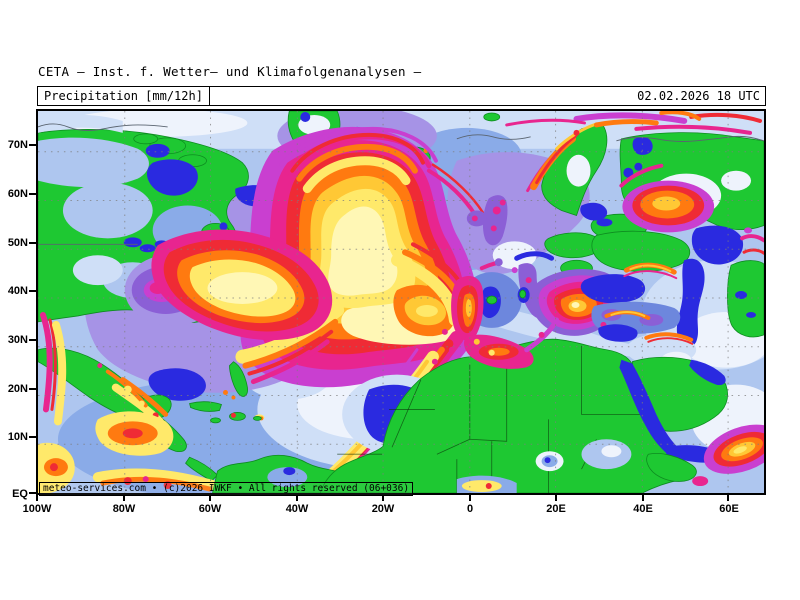 This screenshot has height=600, width=800. Describe the element at coordinates (470, 509) in the screenshot. I see `lon-axis-label: 0` at that location.